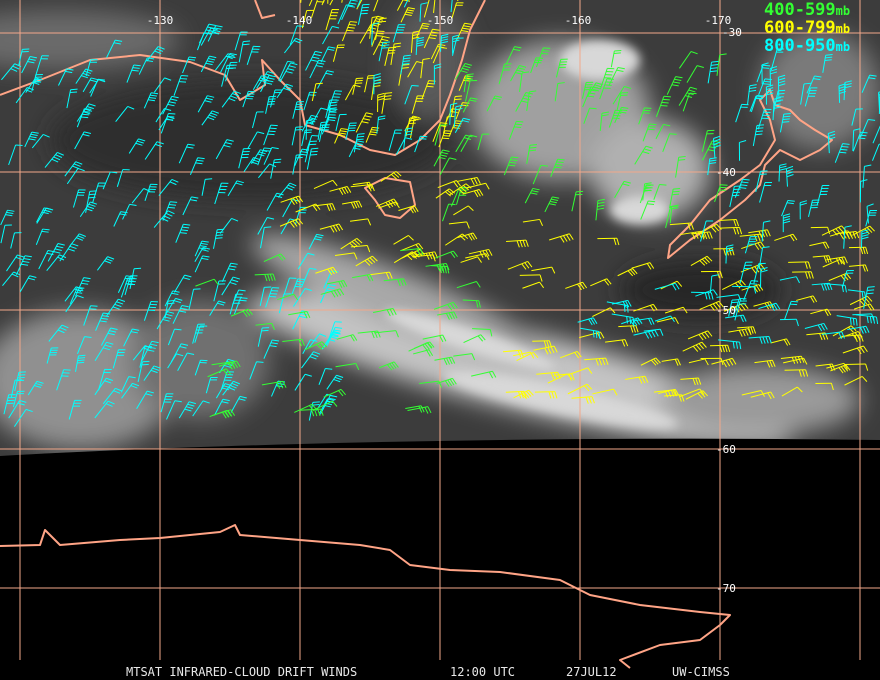 The width and height of the screenshot is (880, 680). I want to click on latitude-label: -40, so click(726, 172).